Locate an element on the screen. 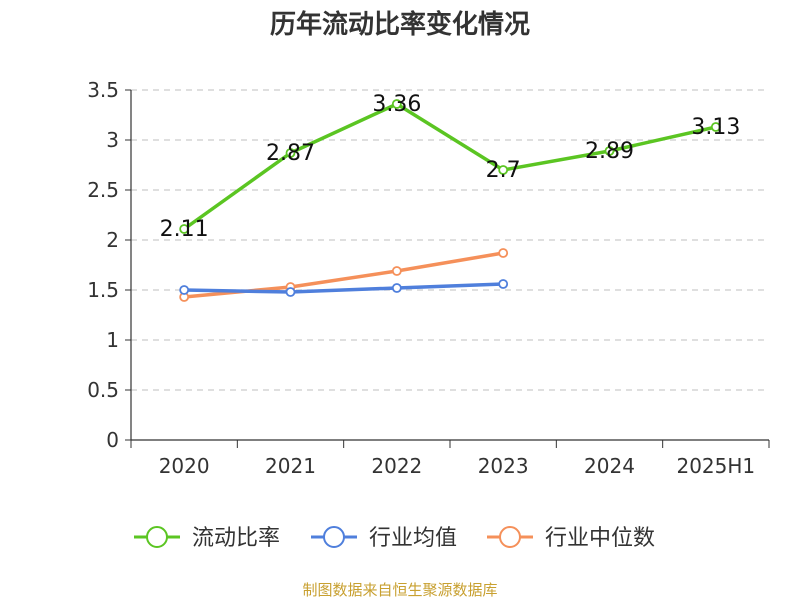 The image size is (800, 600). y-tick-label-3: 1.5 is located at coordinates (103, 290).